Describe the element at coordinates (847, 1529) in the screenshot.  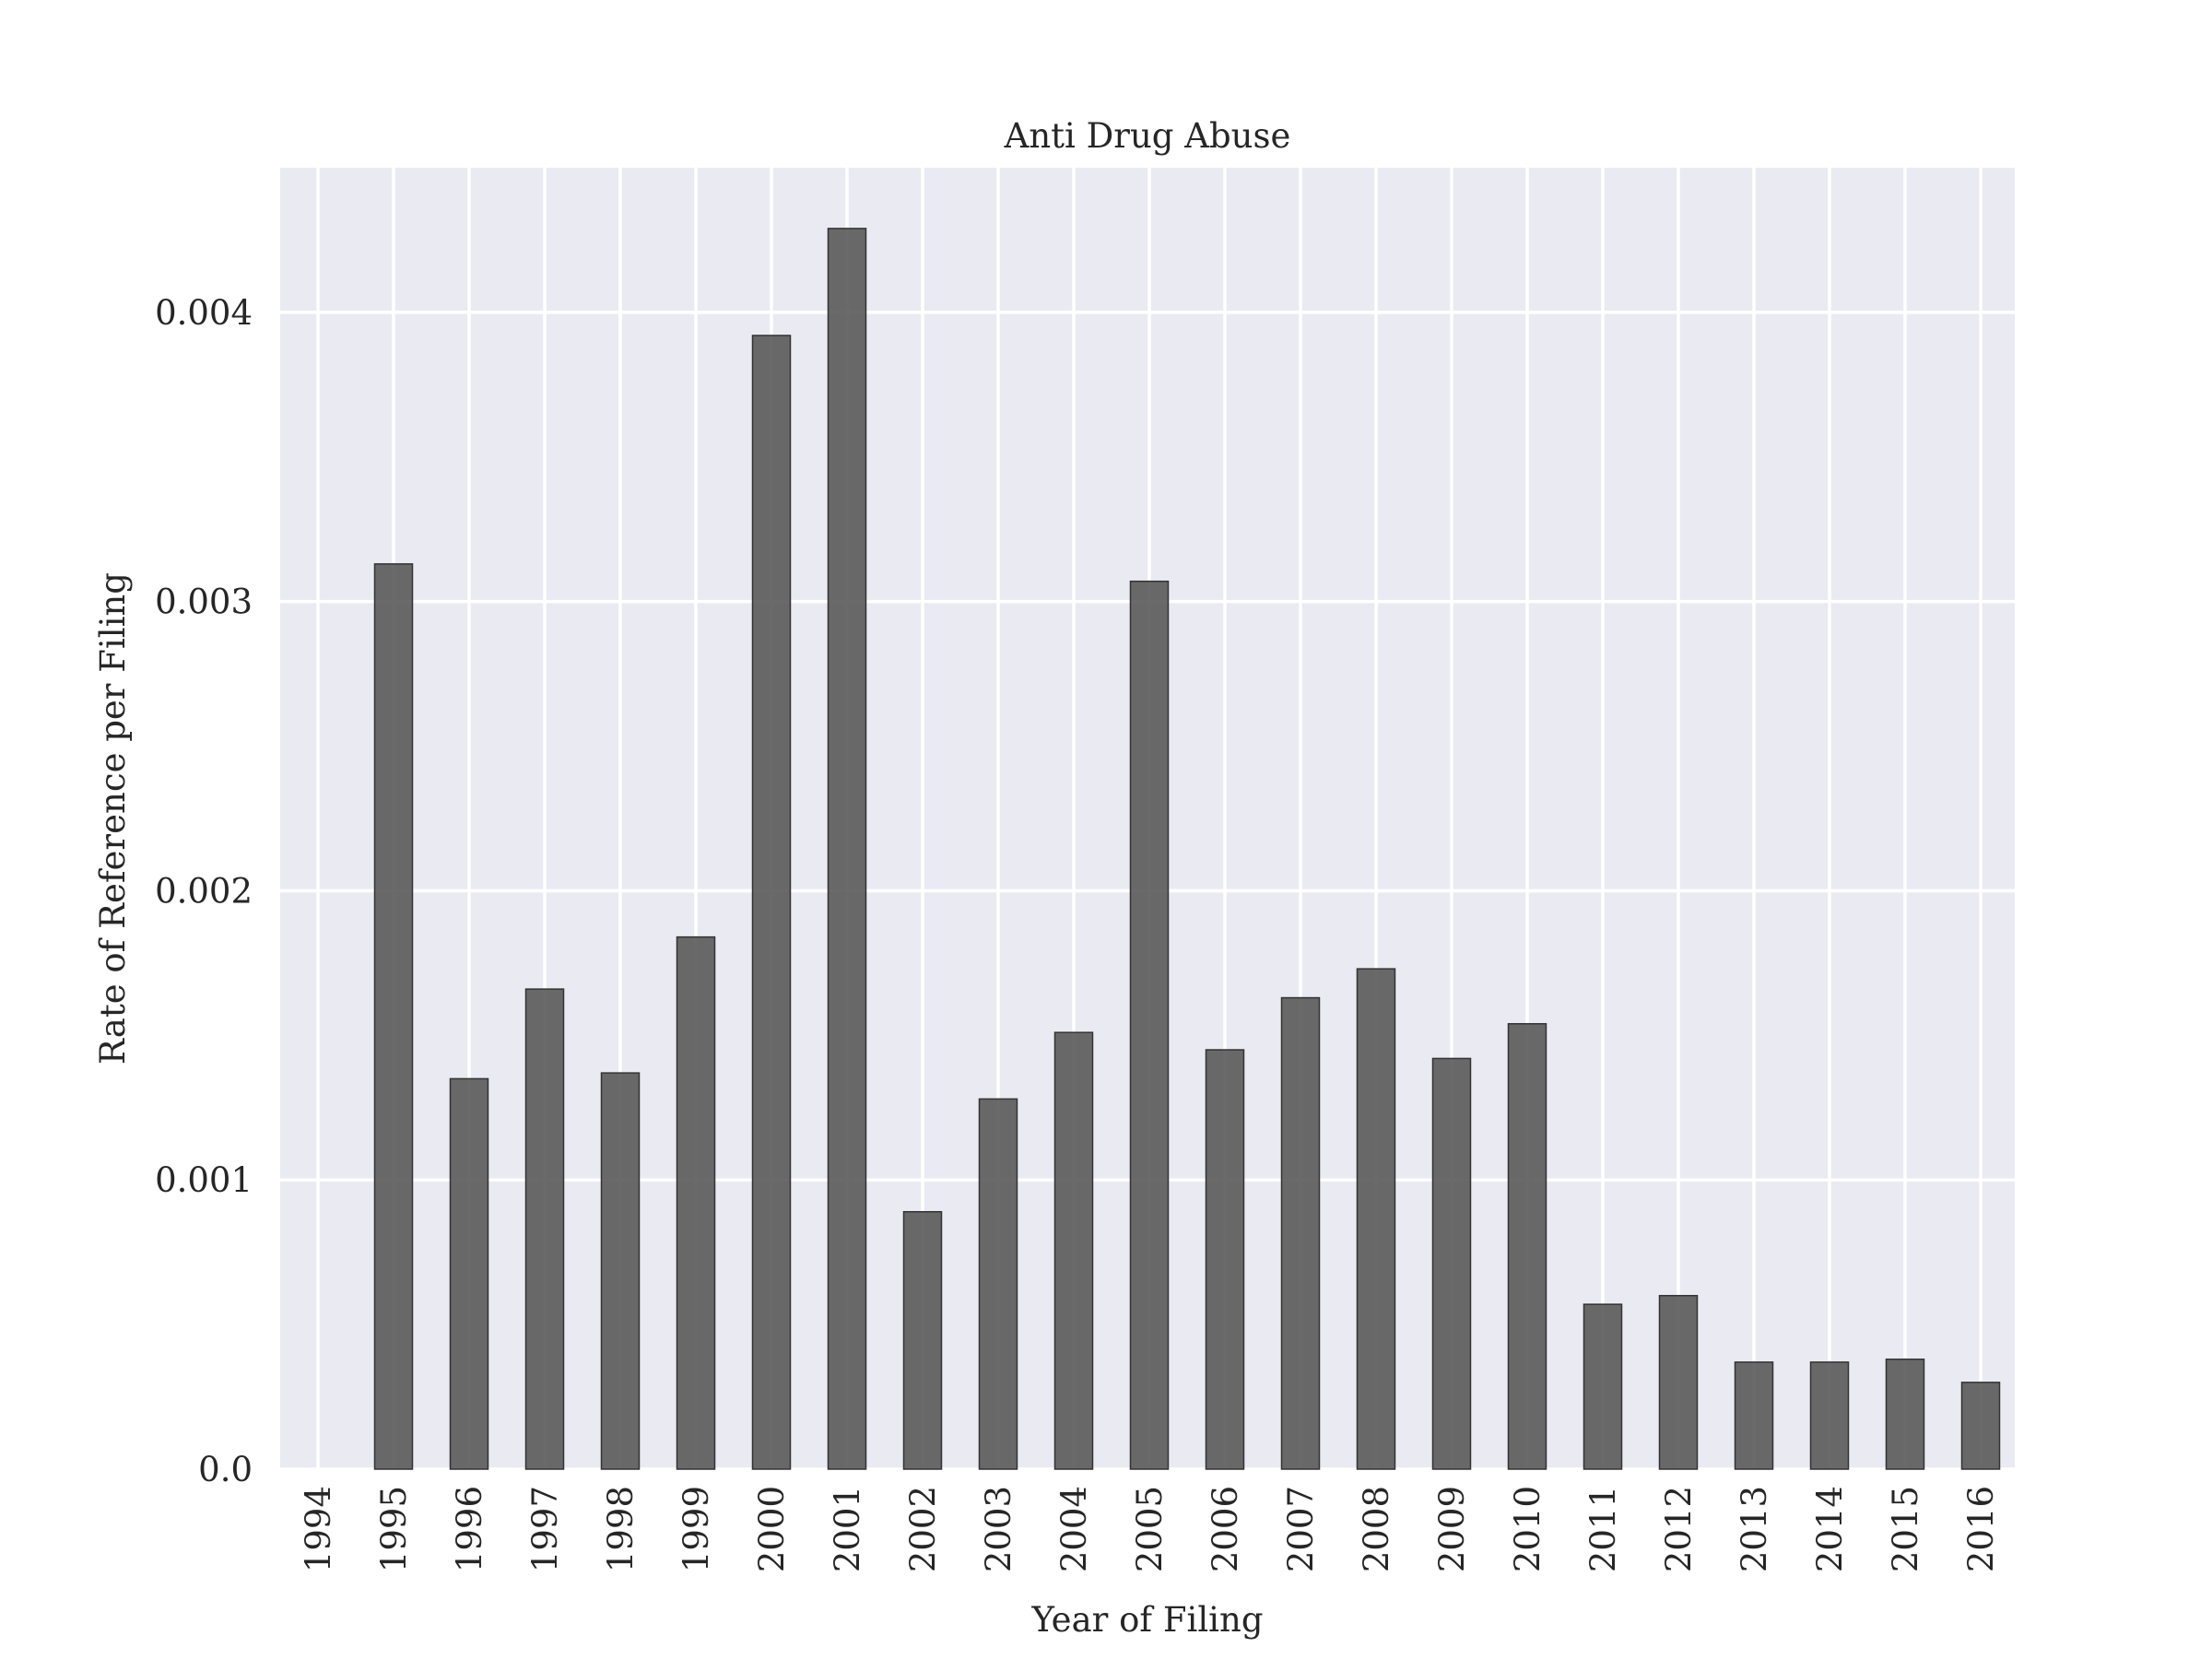
I see `x-tick-label: 2001` at that location.